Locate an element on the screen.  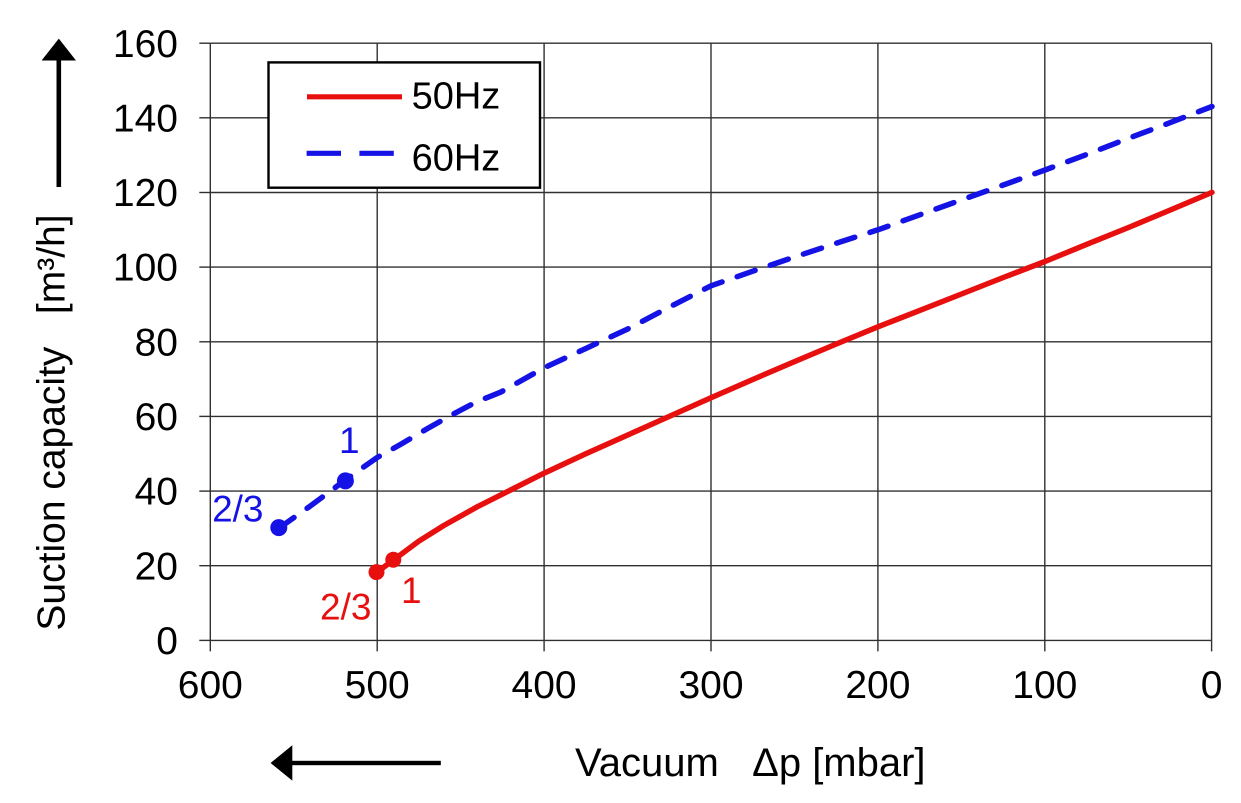
svg-text: Suction capacity [m³/h] is located at coordinates (52, 422).